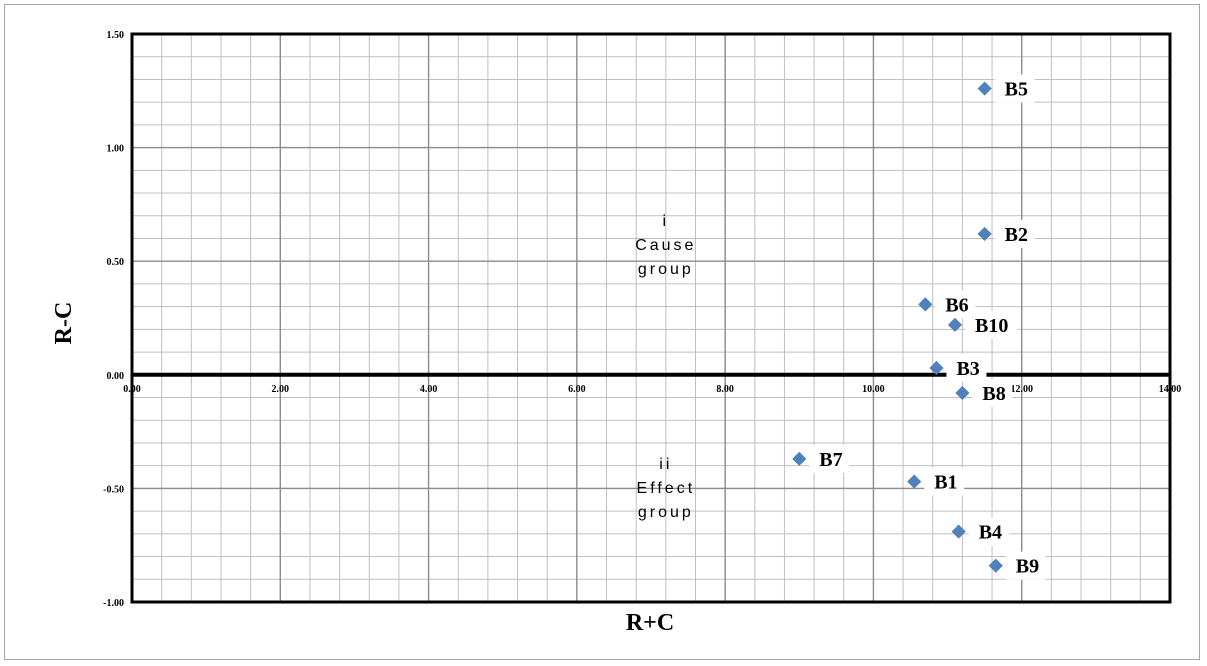 The width and height of the screenshot is (1207, 666). I want to click on group-annotation: i Cause group, so click(665, 245).